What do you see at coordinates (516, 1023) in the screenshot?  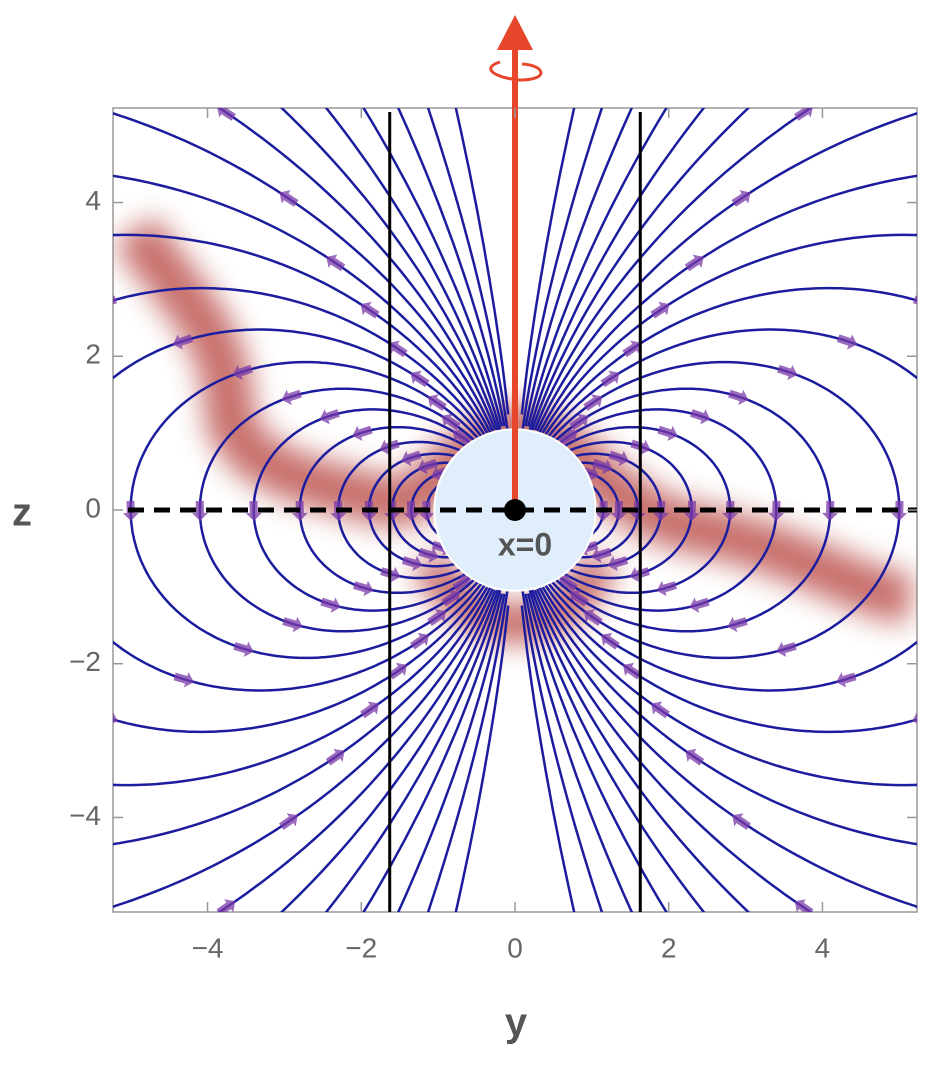 I see `x-axis-label: y` at bounding box center [516, 1023].